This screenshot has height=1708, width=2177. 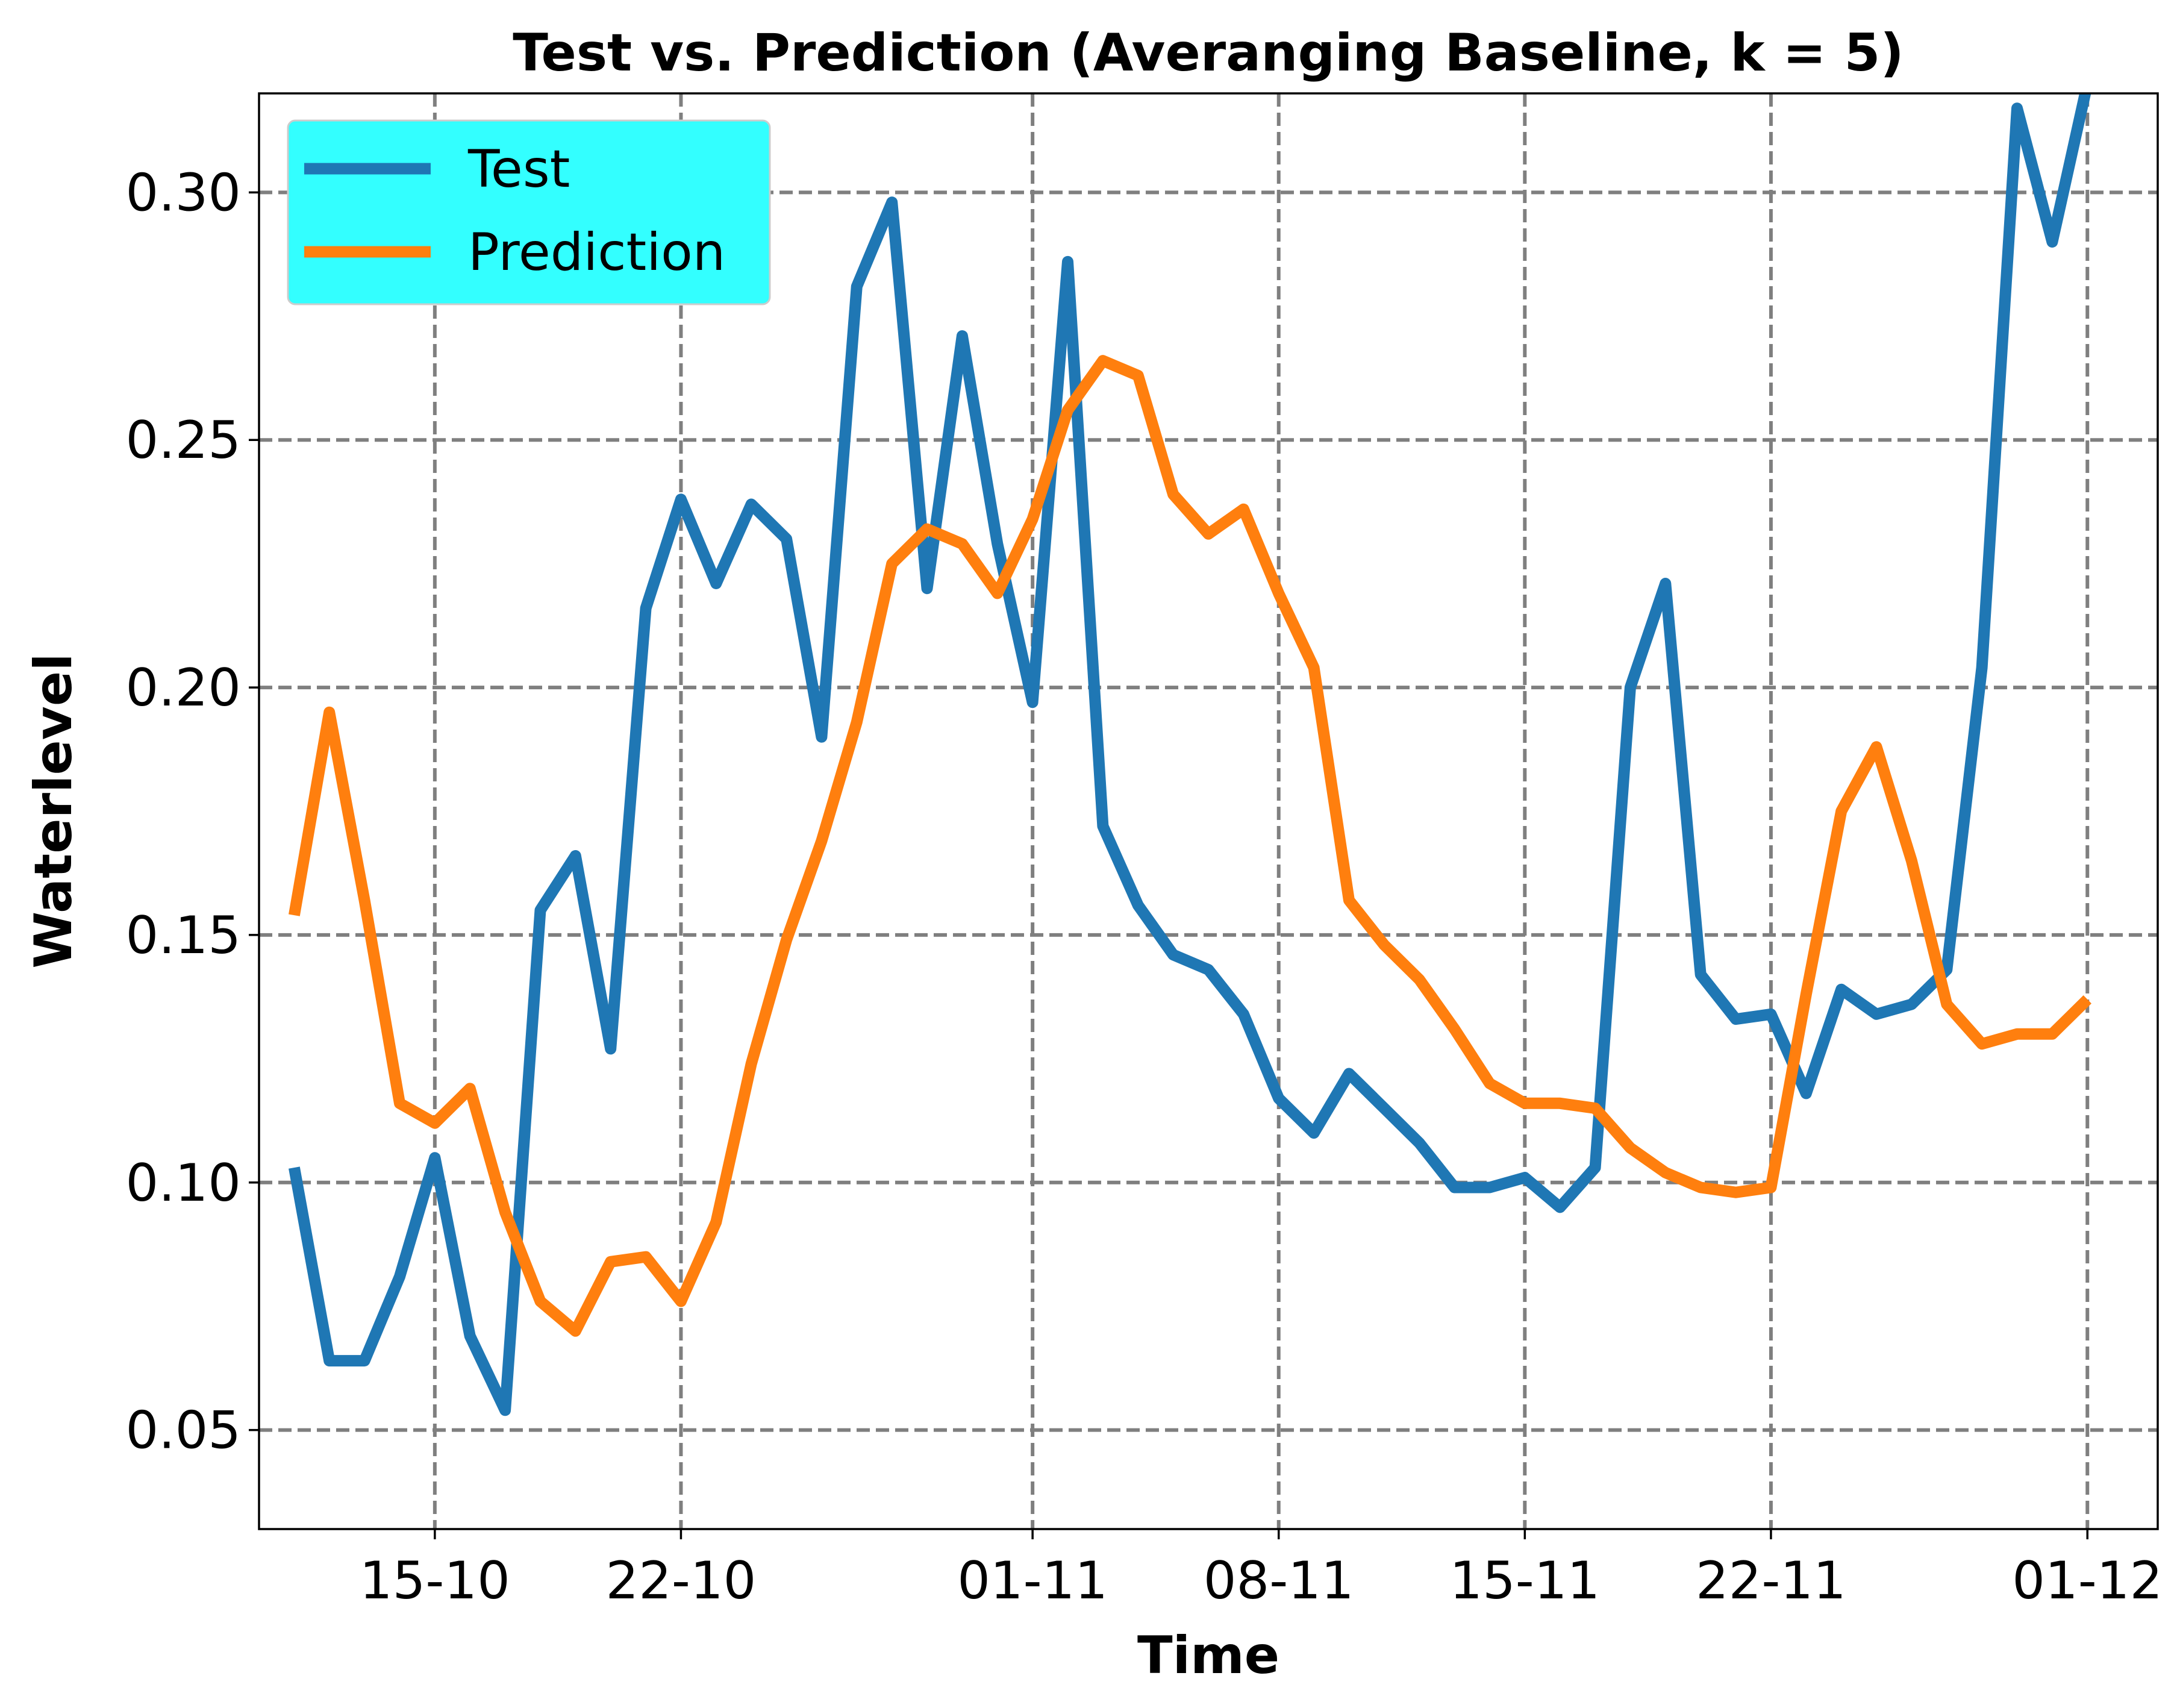 What do you see at coordinates (183, 688) in the screenshot?
I see `y-tick-label: 0.20` at bounding box center [183, 688].